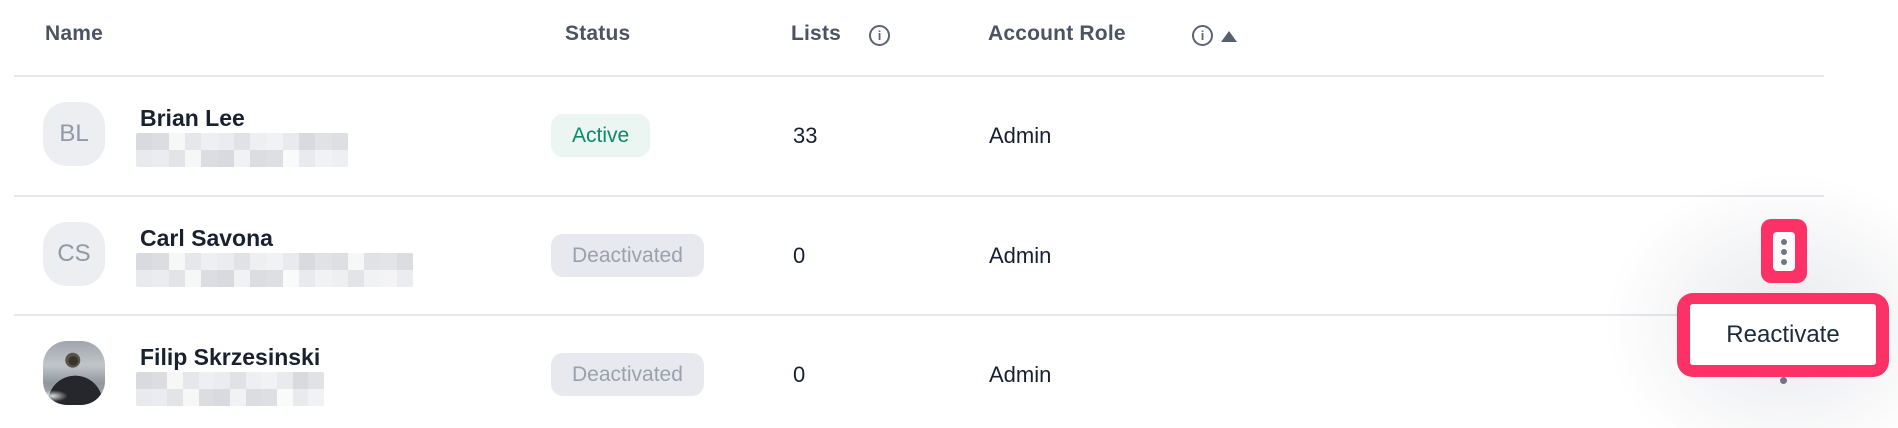 The width and height of the screenshot is (1898, 428). What do you see at coordinates (230, 357) in the screenshot?
I see `user-name: Filip Skrzesinski` at bounding box center [230, 357].